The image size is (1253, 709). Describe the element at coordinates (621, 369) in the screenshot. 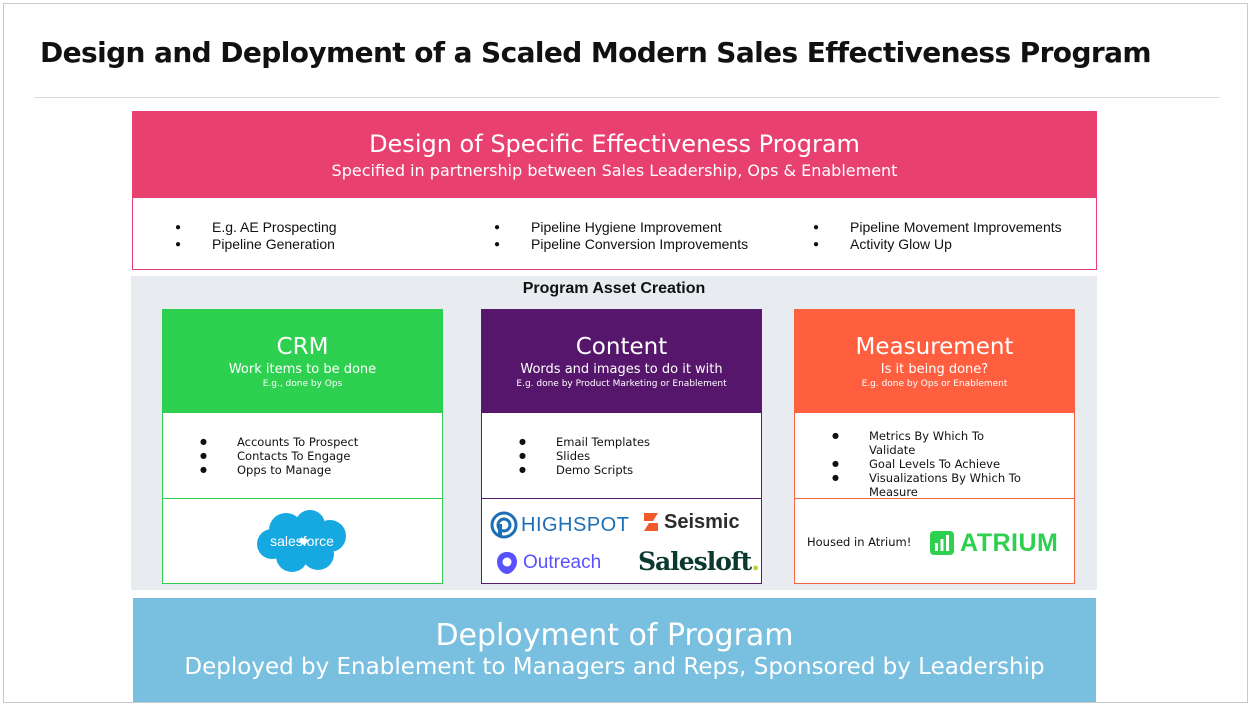

I see `content-subtitle: Words and images to do it with` at that location.